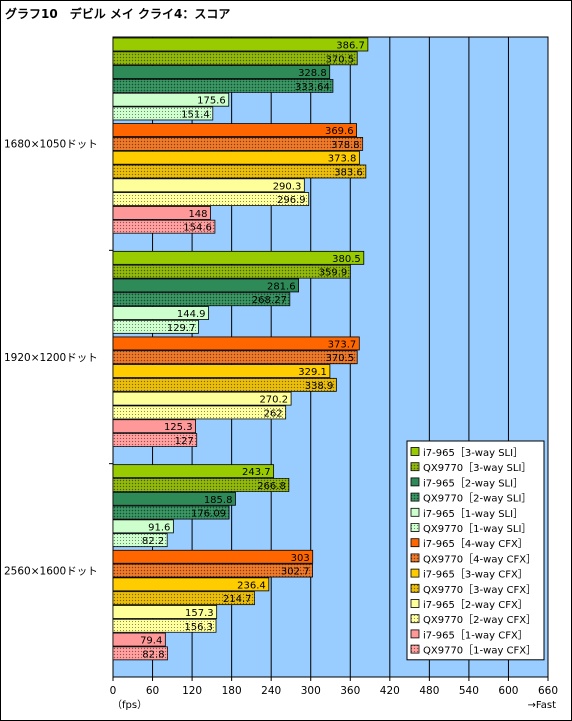 The image size is (572, 721). What do you see at coordinates (191, 314) in the screenshot?
I see `data-label: 144.9` at bounding box center [191, 314].